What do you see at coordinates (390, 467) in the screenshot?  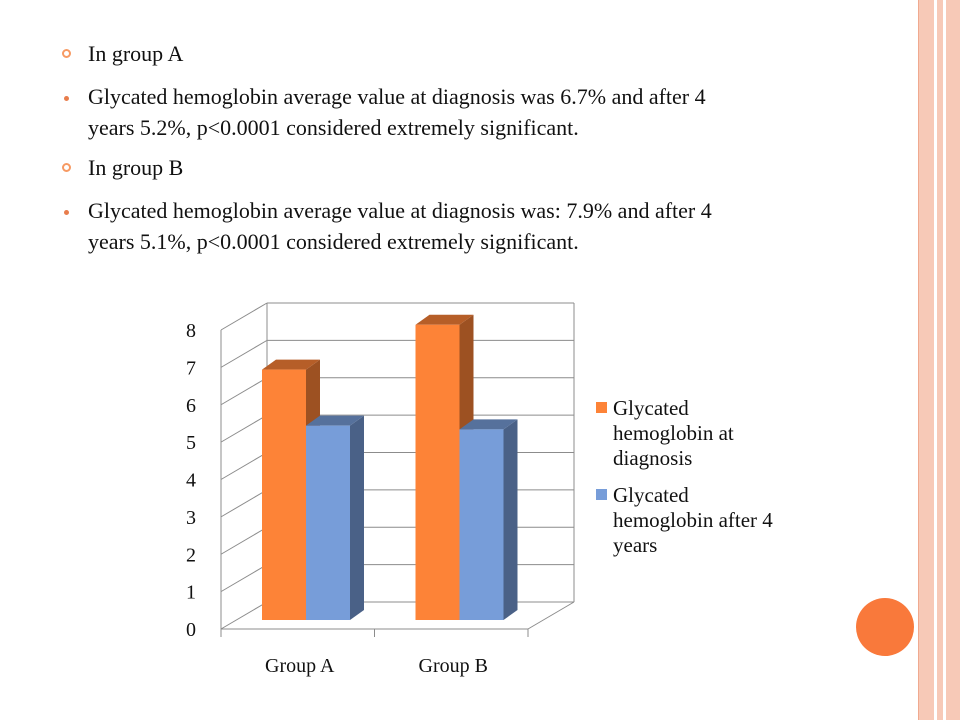 I see `chart-bars` at bounding box center [390, 467].